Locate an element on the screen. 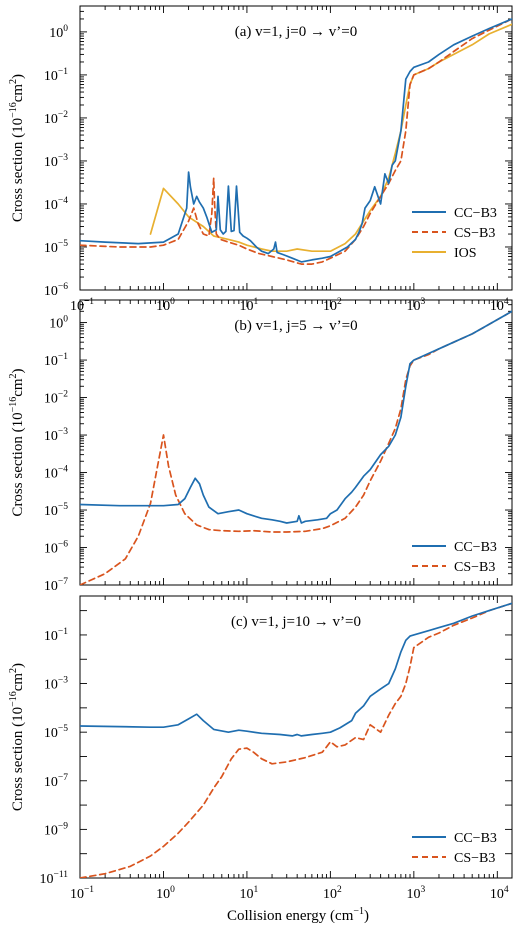  x-tick-label: 10³ is located at coordinates (415, 893).